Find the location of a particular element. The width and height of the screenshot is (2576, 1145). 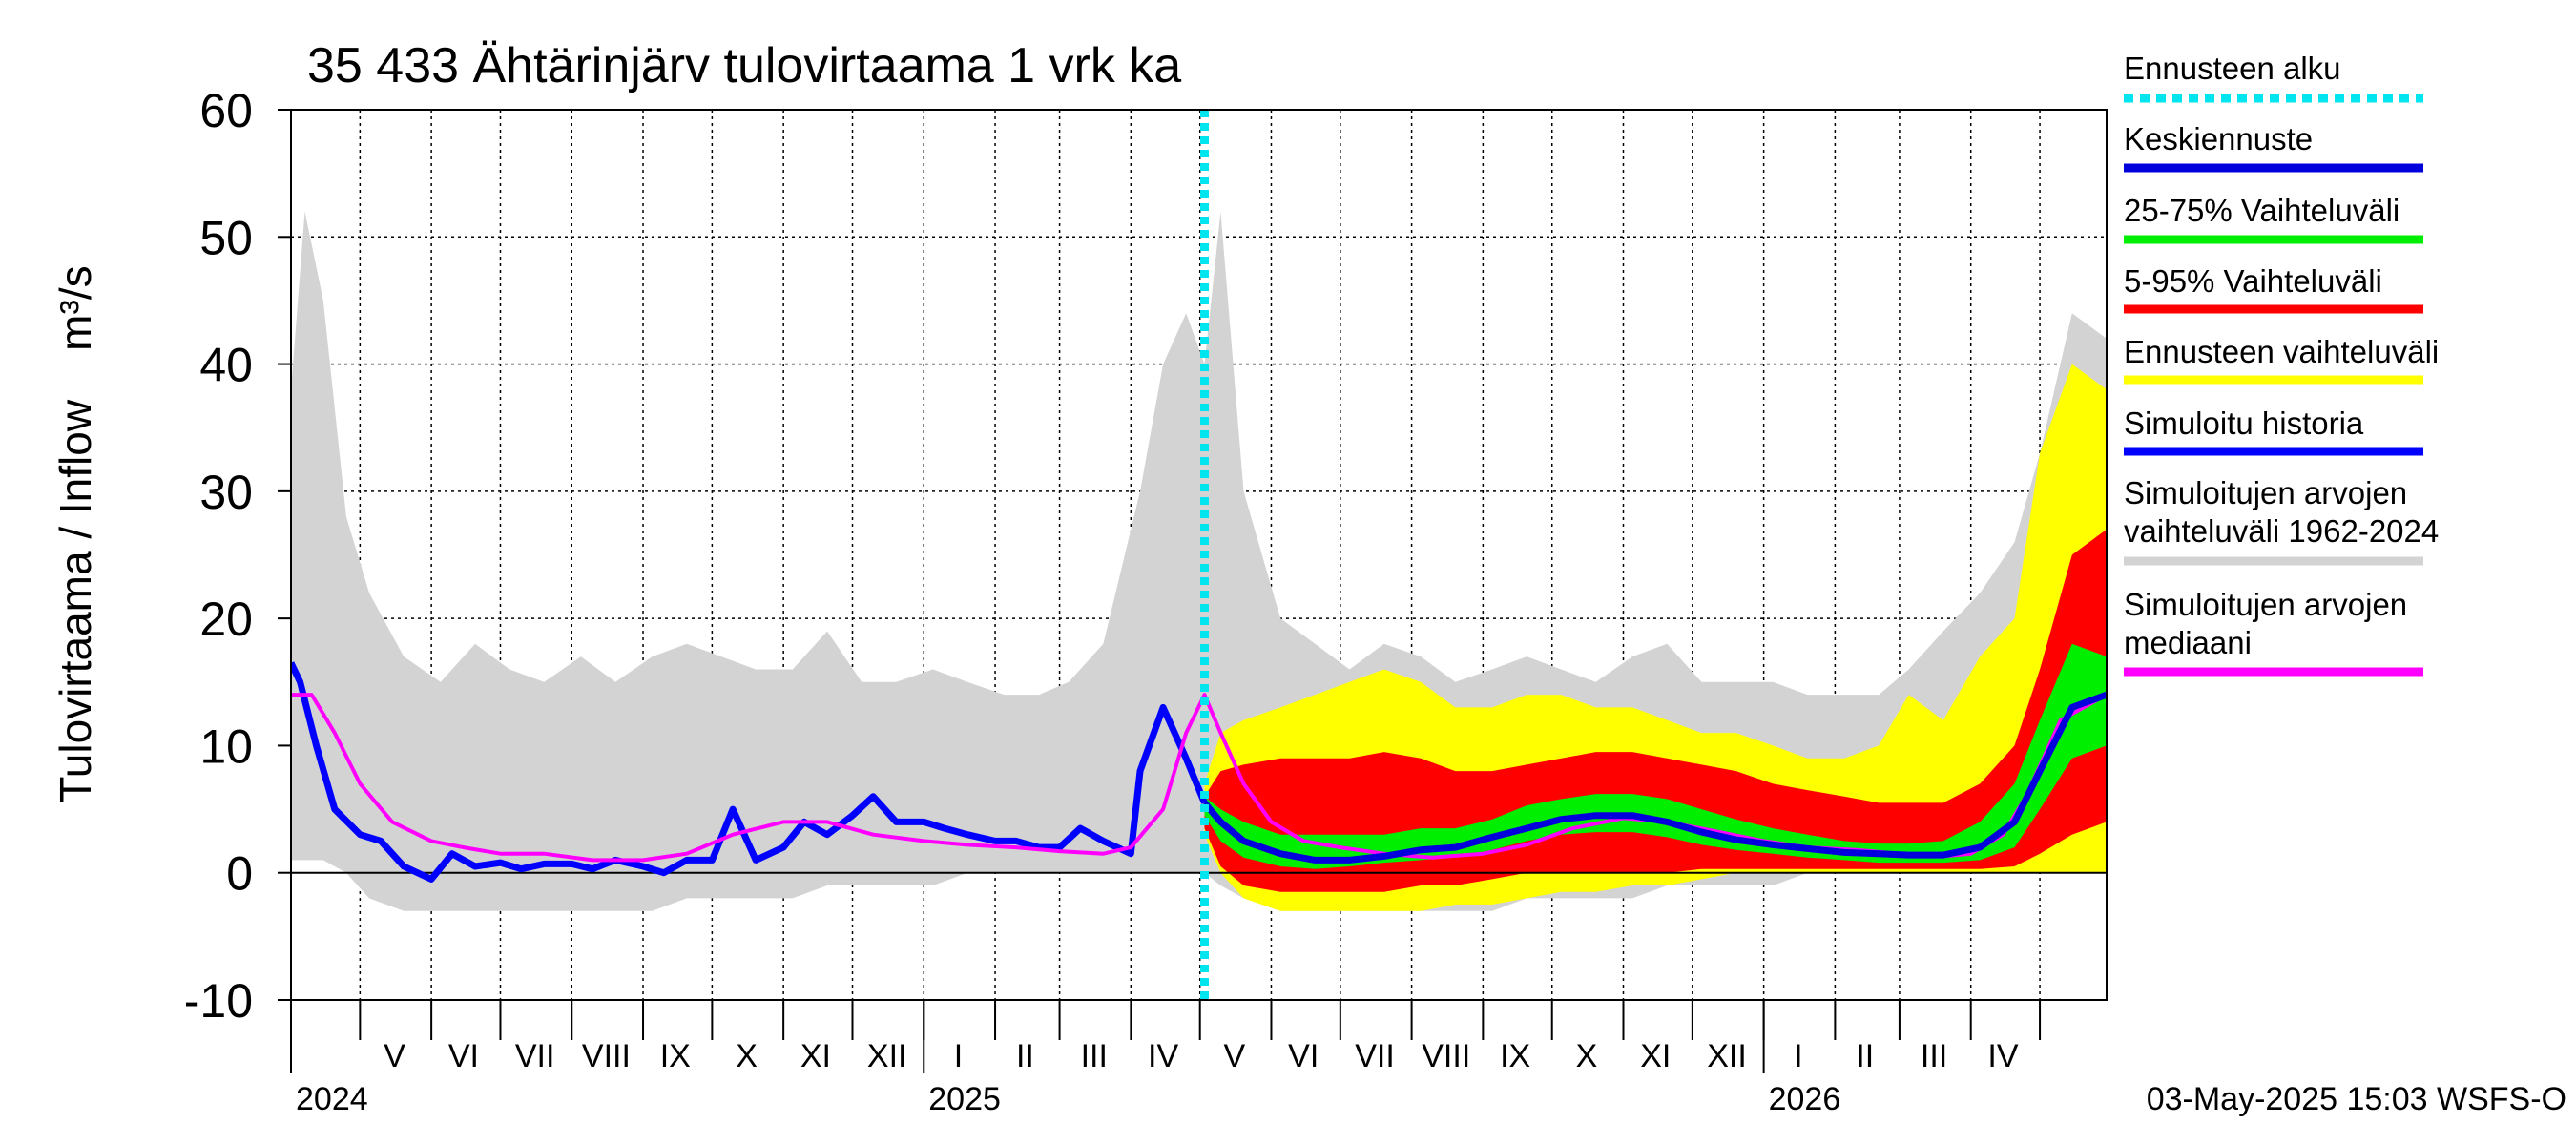

legend-label: Simuloitu historia is located at coordinates (2244, 423).